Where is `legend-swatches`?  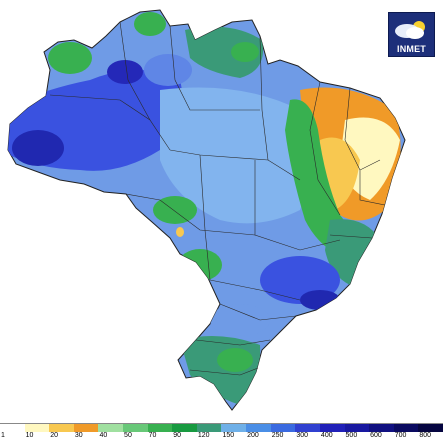
legend-swatches is located at coordinates (221, 427).